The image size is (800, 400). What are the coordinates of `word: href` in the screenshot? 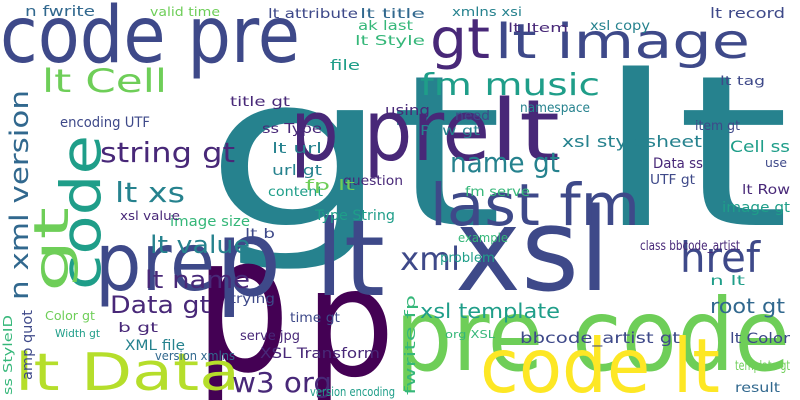 It's located at (720, 257).